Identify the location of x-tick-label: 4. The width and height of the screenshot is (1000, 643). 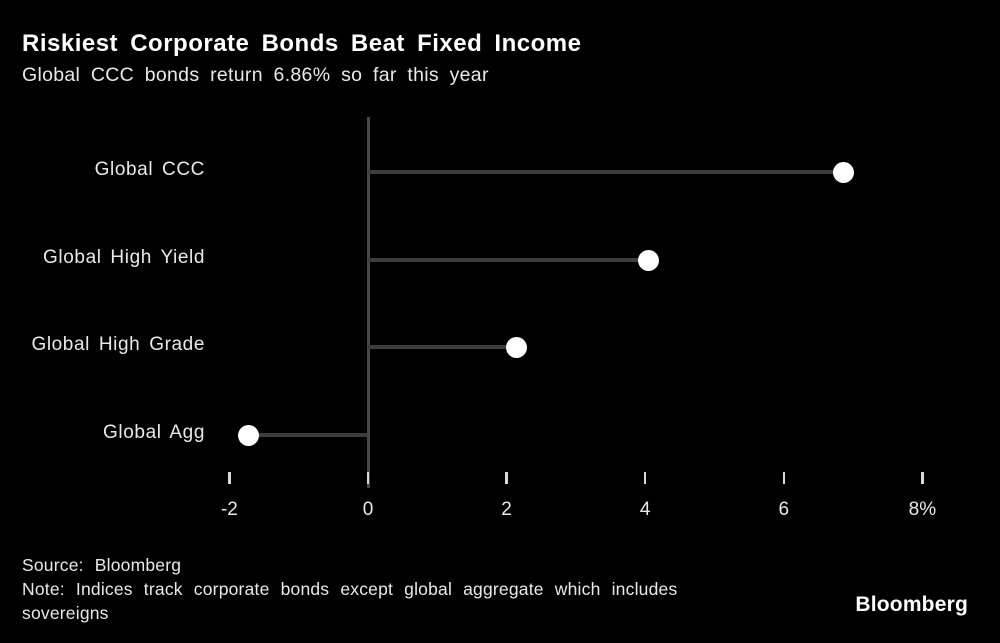
(645, 509).